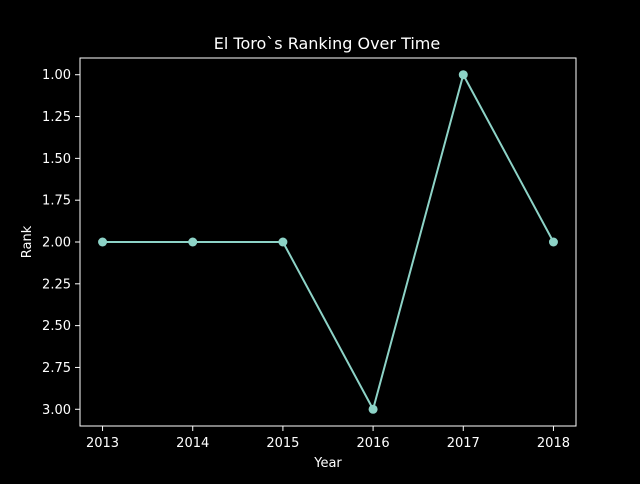  What do you see at coordinates (327, 463) in the screenshot?
I see `x-axis-label: Year` at bounding box center [327, 463].